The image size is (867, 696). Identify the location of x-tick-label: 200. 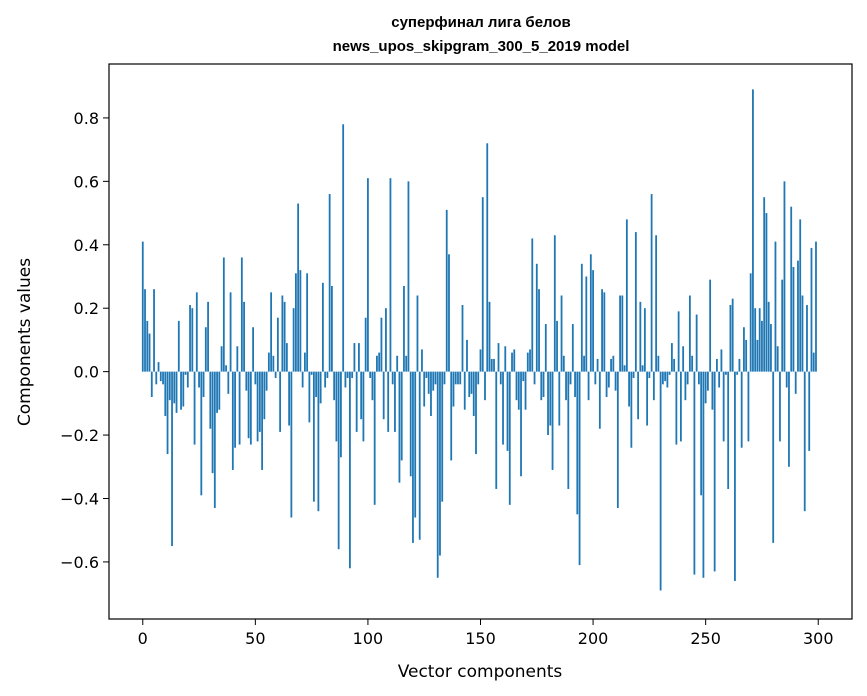
(593, 638).